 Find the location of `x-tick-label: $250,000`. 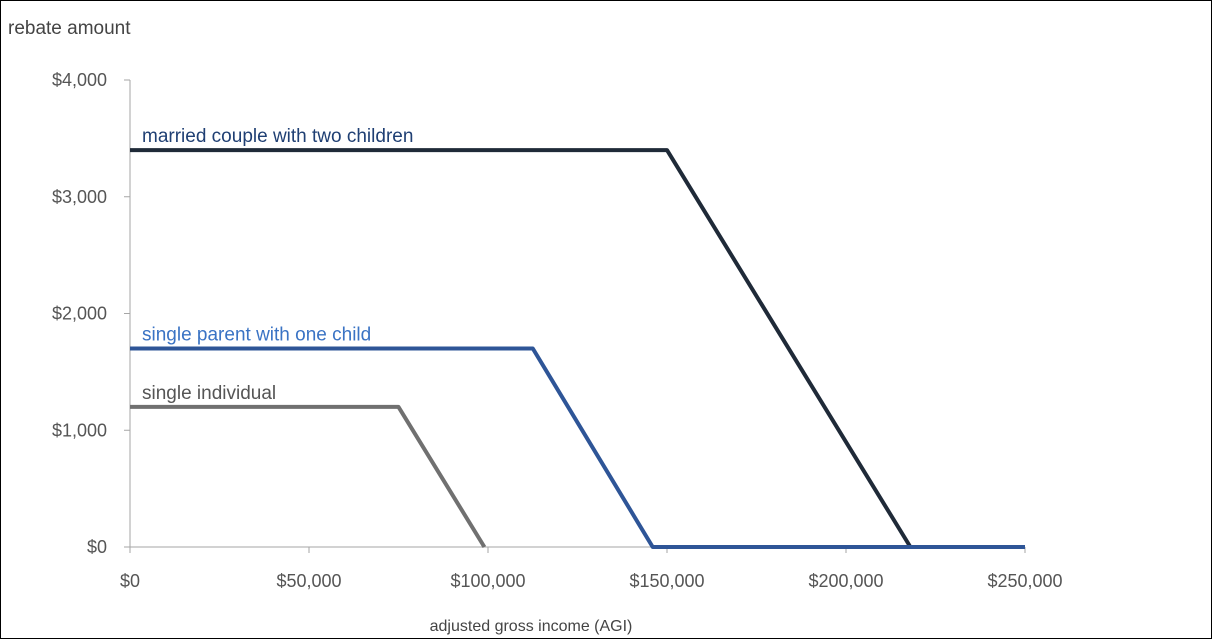

x-tick-label: $250,000 is located at coordinates (1024, 581).